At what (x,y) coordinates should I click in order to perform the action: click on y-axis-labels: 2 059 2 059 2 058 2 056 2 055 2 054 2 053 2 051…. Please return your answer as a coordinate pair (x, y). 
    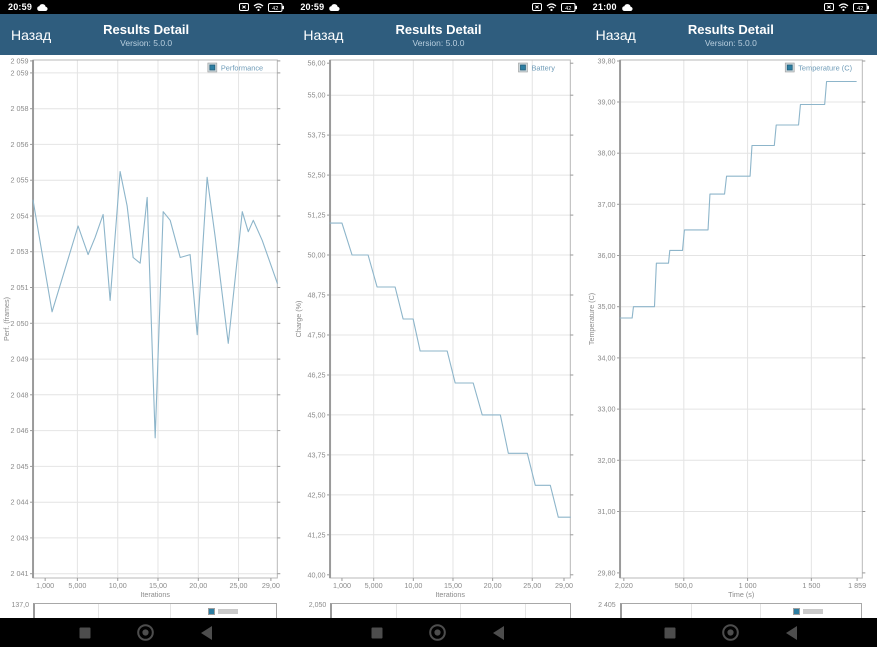
    Looking at the image, I should click on (20, 317).